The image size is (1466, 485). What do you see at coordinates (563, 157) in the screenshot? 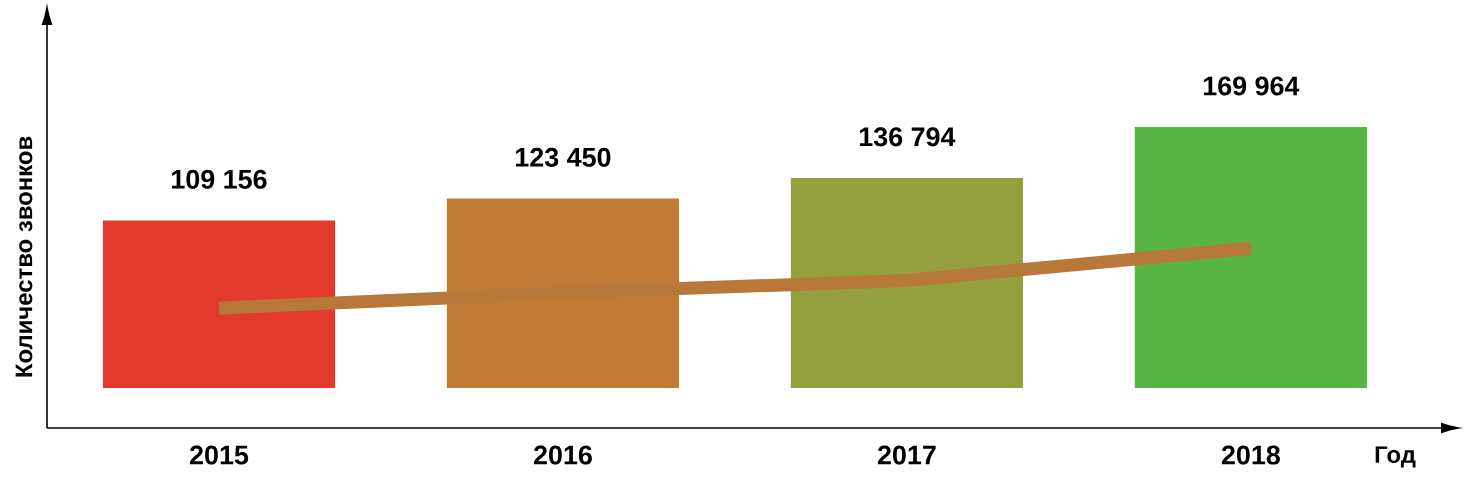
I see `data-label: 123 450` at bounding box center [563, 157].